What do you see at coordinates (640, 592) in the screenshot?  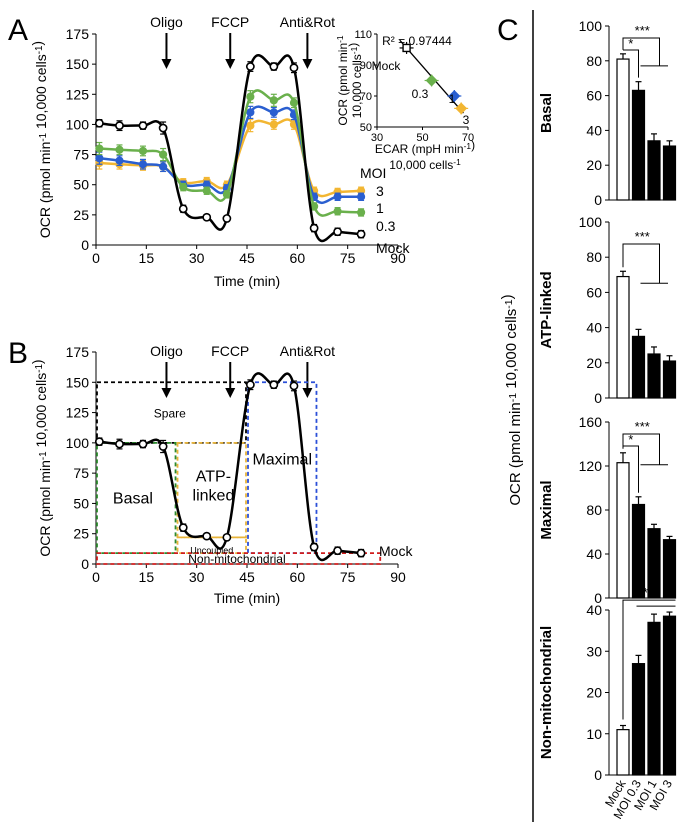 I see `sig-mark: ***` at bounding box center [640, 592].